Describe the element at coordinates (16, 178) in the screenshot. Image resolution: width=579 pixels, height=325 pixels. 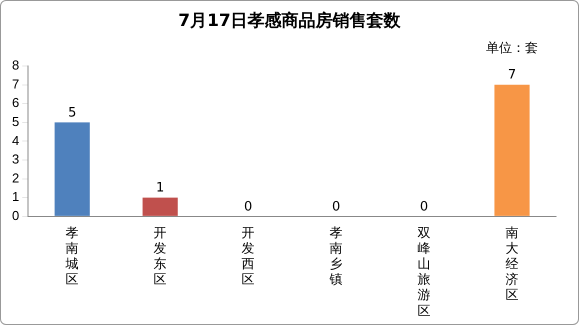
I see `y-tick-label: 2` at that location.